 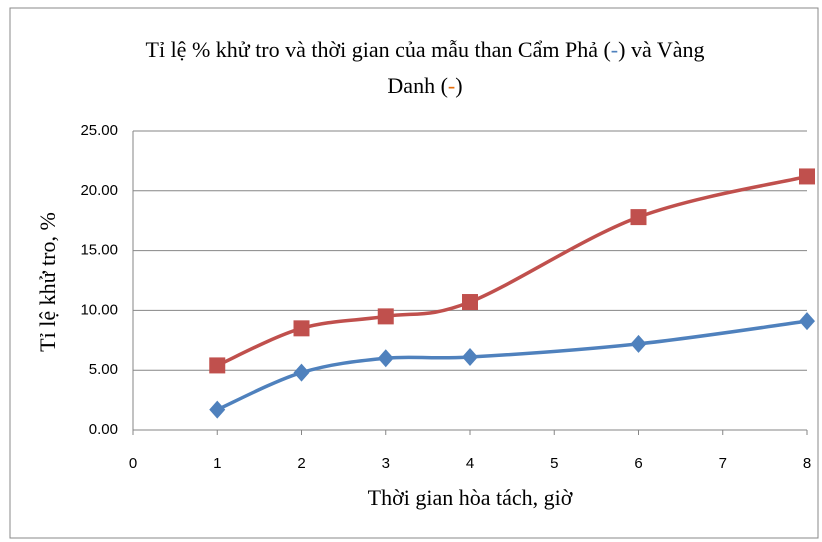 I want to click on x-tick-label: 0, so click(x=133, y=463).